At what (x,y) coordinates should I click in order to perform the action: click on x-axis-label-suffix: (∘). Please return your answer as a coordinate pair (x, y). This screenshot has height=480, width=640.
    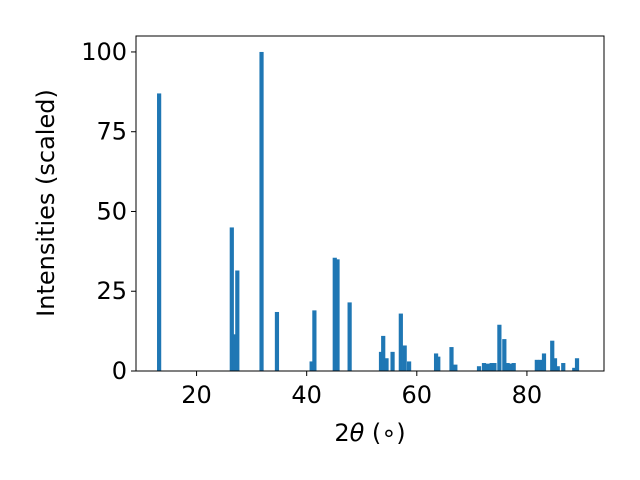
    Looking at the image, I should click on (384, 433).